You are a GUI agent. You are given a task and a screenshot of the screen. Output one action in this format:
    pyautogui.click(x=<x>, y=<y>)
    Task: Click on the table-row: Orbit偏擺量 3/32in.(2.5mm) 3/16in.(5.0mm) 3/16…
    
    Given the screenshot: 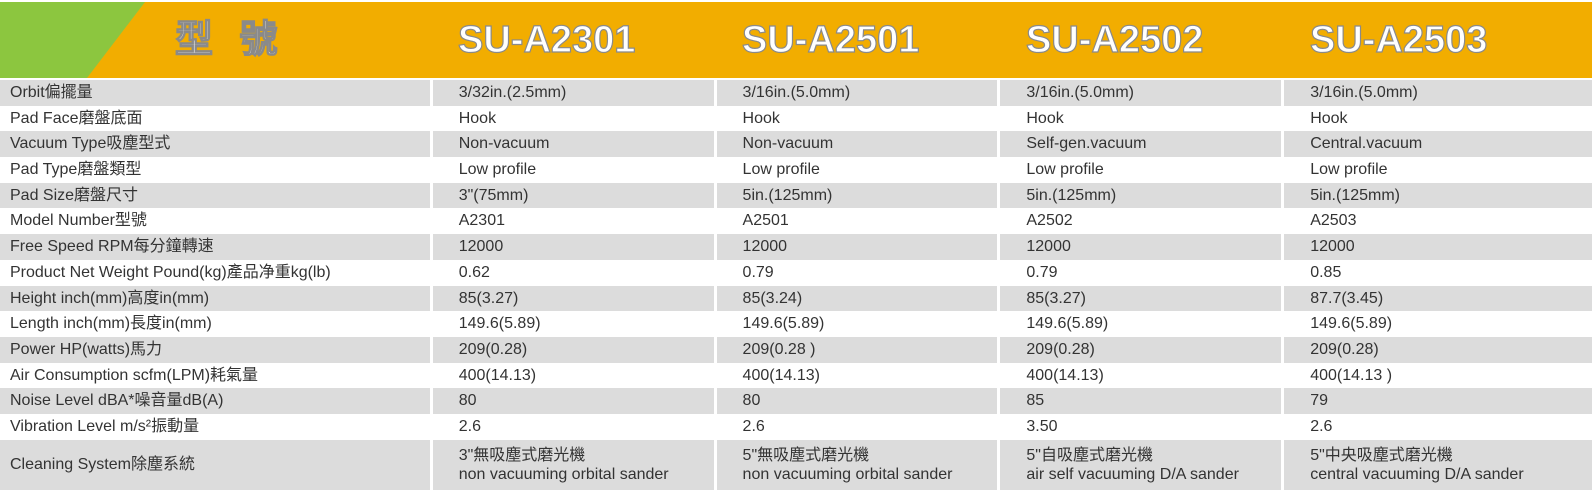 What is the action you would take?
    pyautogui.click(x=796, y=93)
    